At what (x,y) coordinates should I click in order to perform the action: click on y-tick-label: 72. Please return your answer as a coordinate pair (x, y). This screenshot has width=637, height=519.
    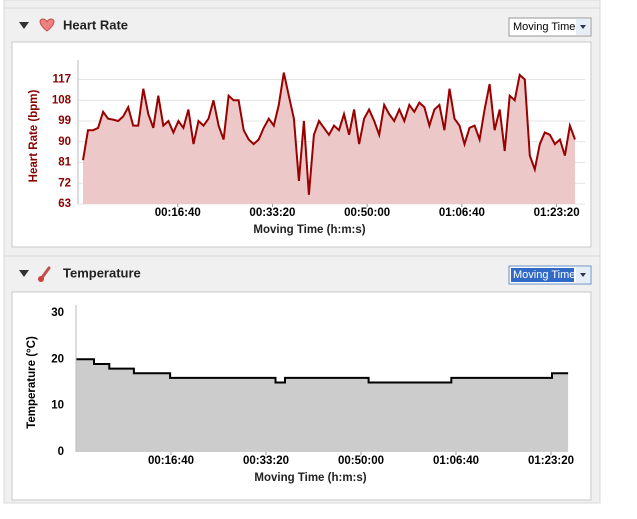
    Looking at the image, I should click on (64, 183).